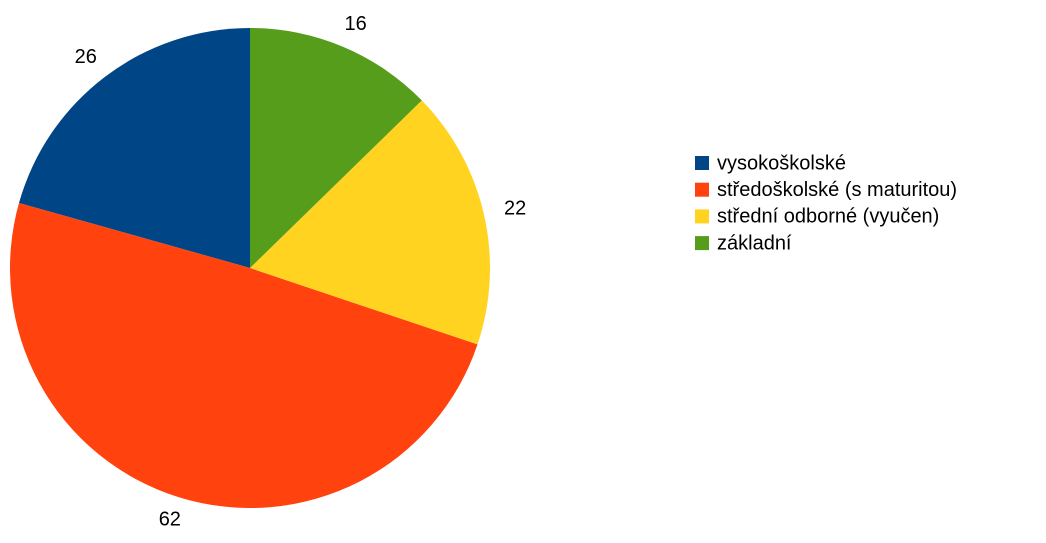 The image size is (1046, 543). What do you see at coordinates (754, 243) in the screenshot?
I see `legend-label: základní` at bounding box center [754, 243].